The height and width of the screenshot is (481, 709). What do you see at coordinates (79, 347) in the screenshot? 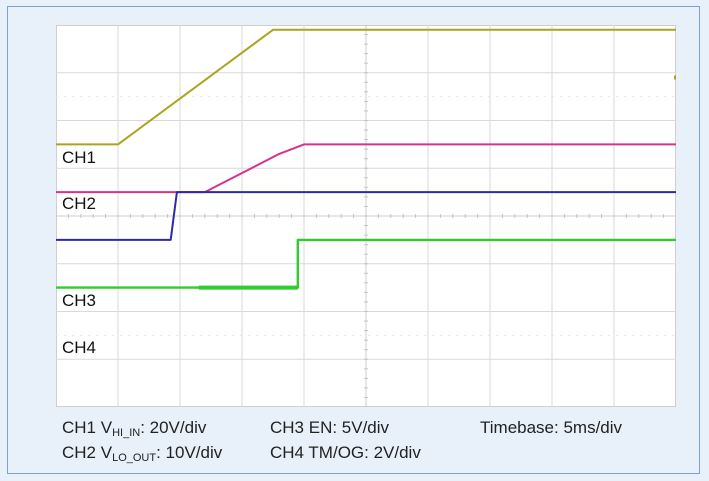
I see `ch4-label: CH4` at bounding box center [79, 347].